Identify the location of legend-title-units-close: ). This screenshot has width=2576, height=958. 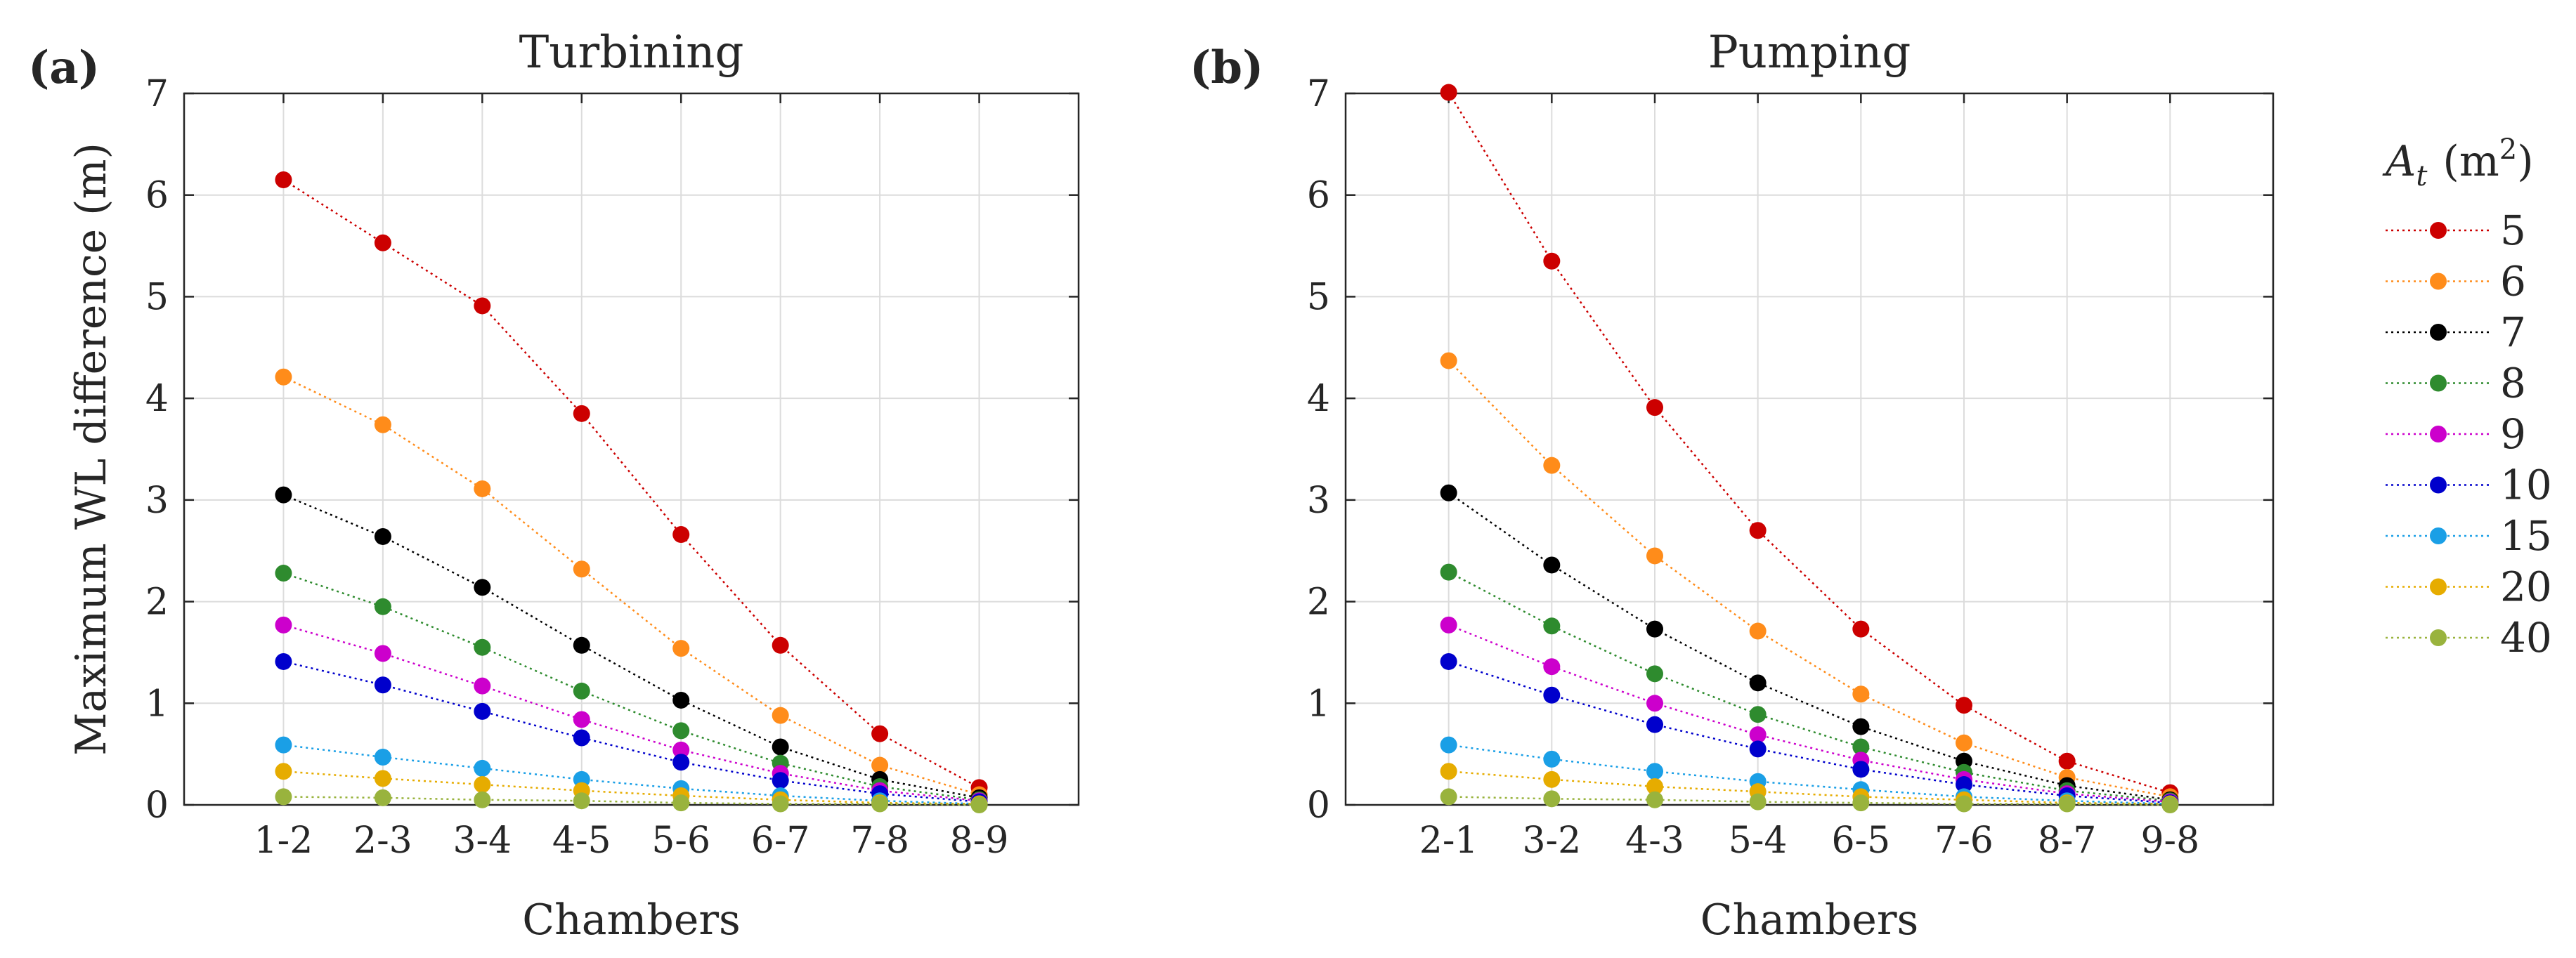
(2525, 161).